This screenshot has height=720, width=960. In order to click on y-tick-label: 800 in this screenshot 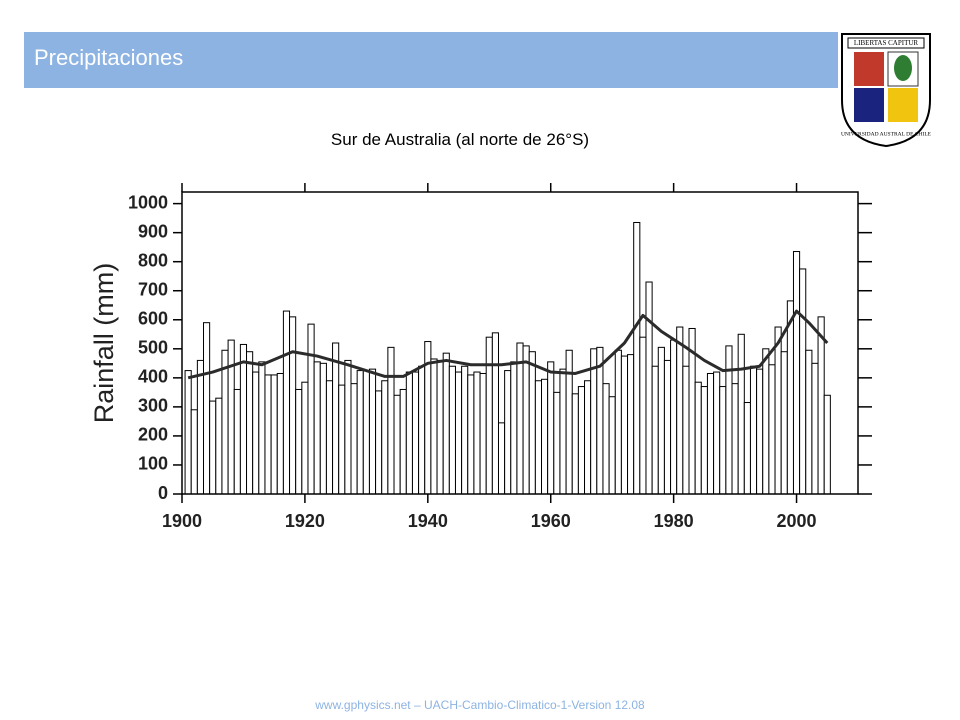, I will do `click(153, 260)`.